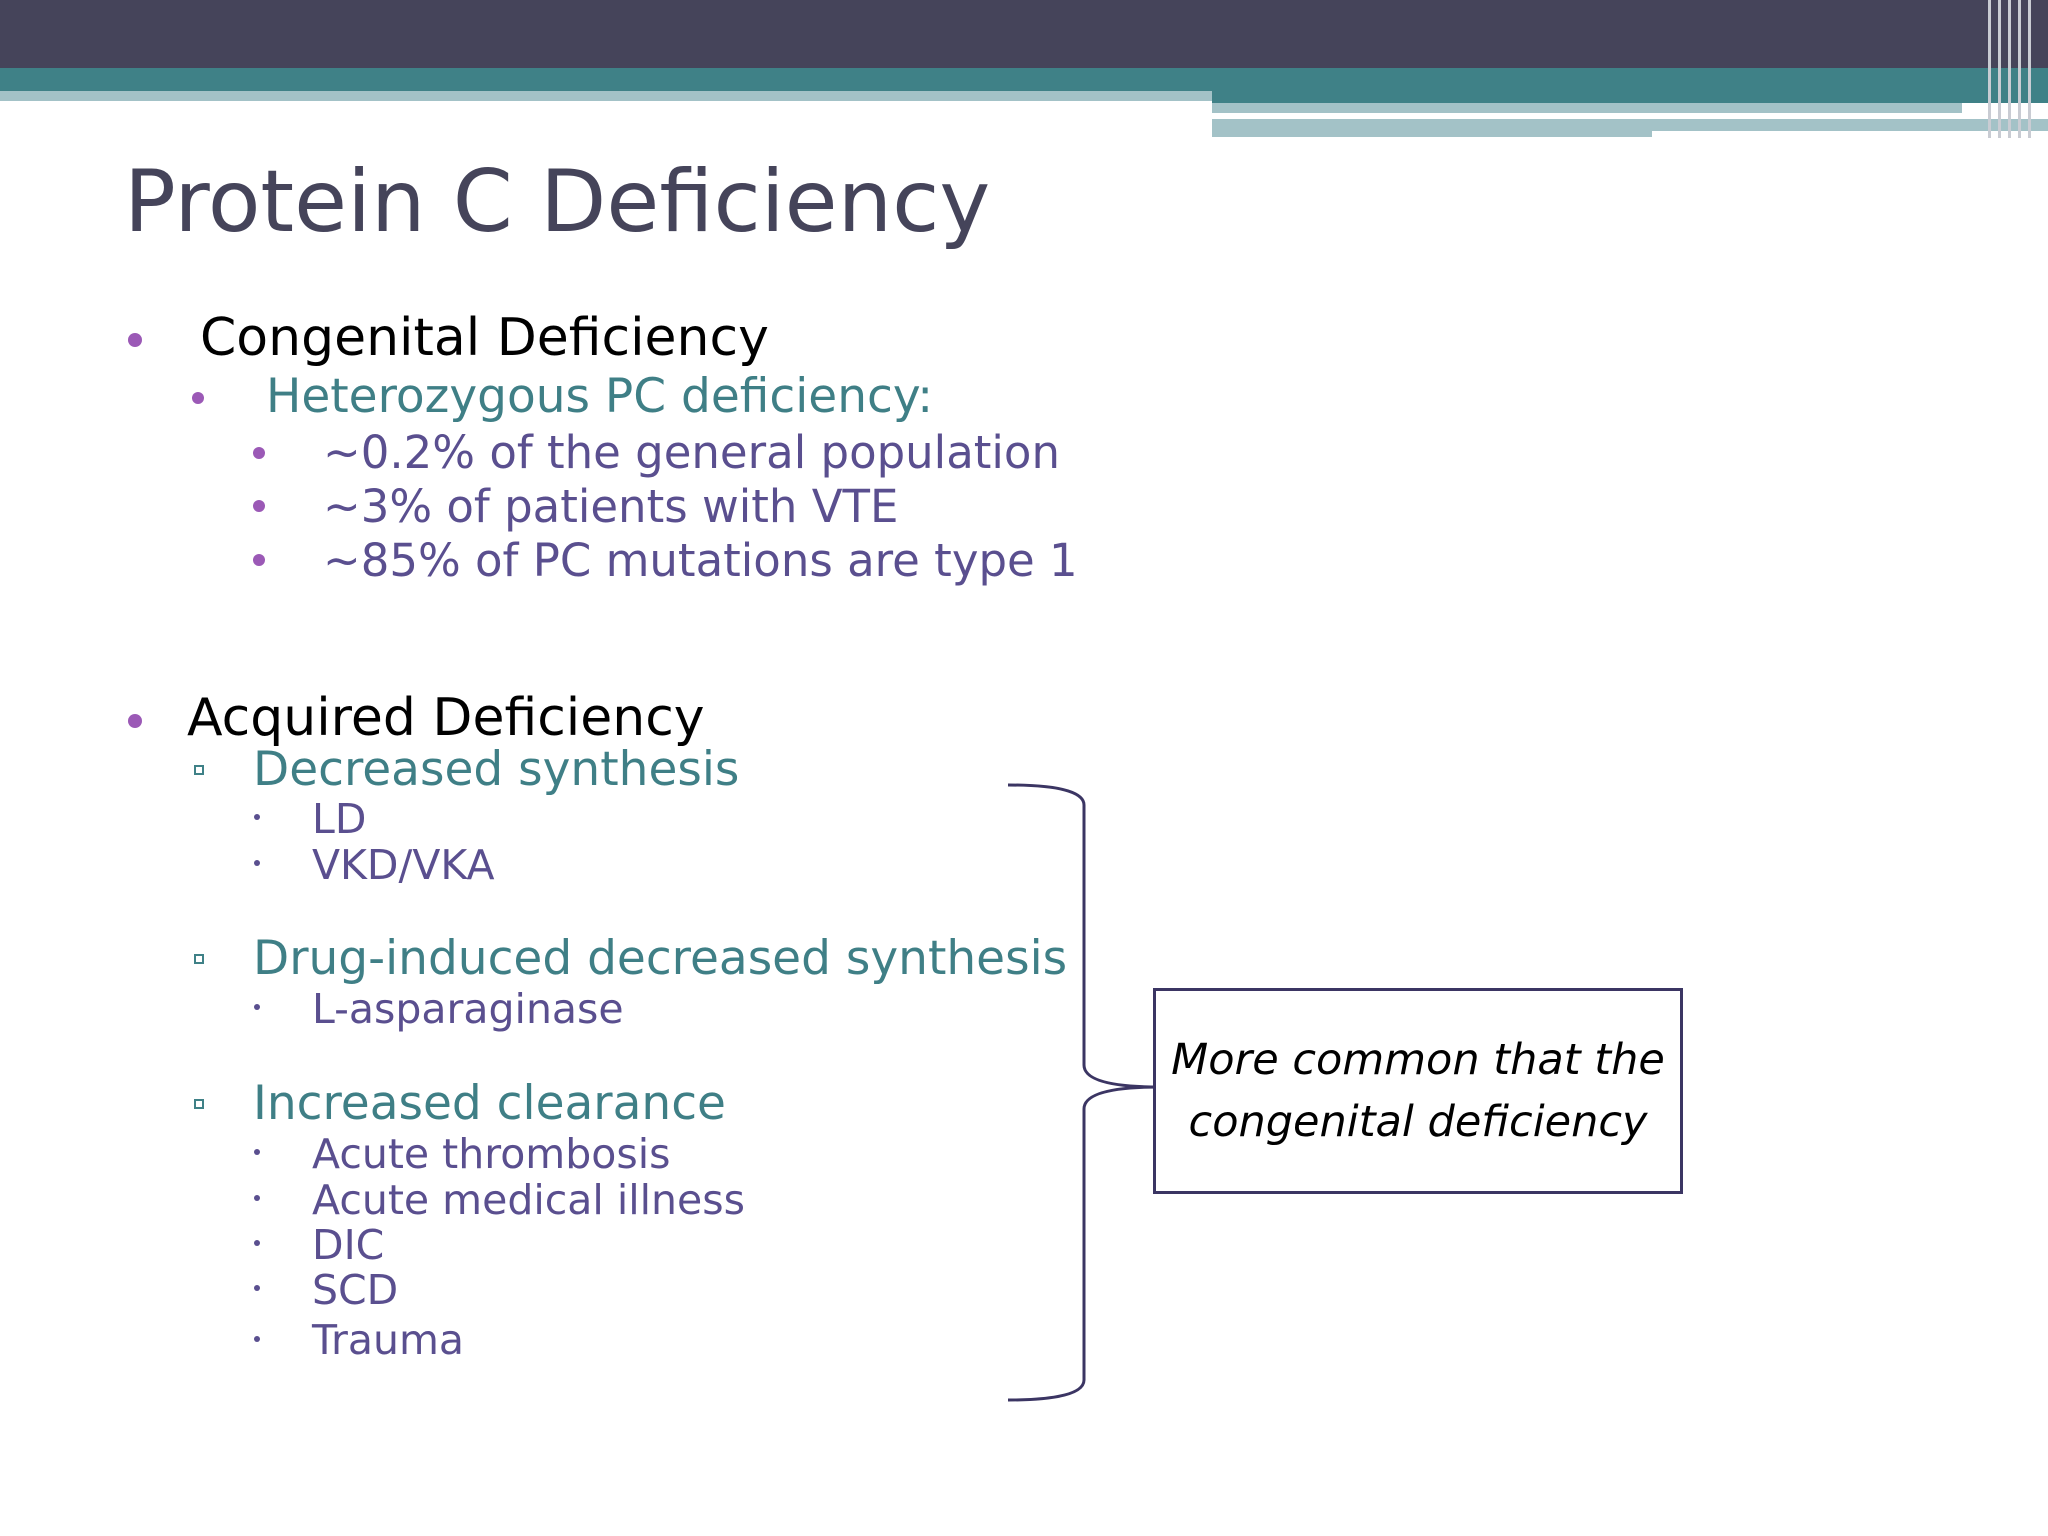 This screenshot has width=2048, height=1536. I want to click on congenital-item: ~85% of PC mutations are type 1, so click(700, 560).